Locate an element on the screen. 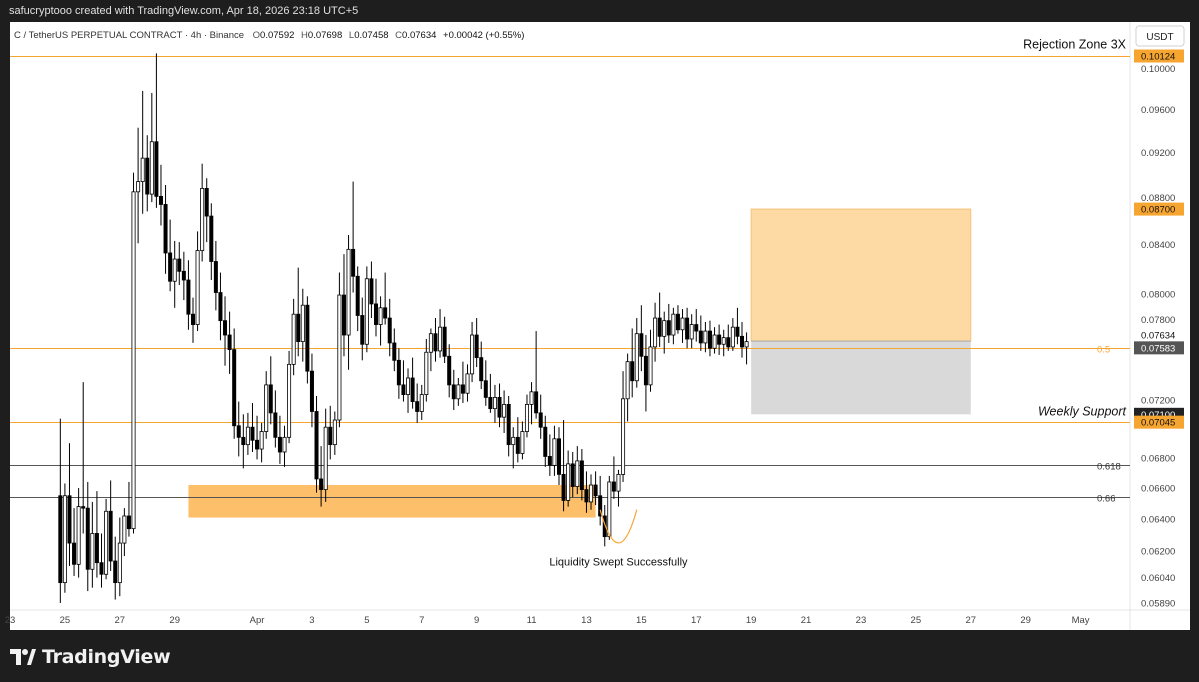 The height and width of the screenshot is (682, 1199). position-stop-box is located at coordinates (861, 378).